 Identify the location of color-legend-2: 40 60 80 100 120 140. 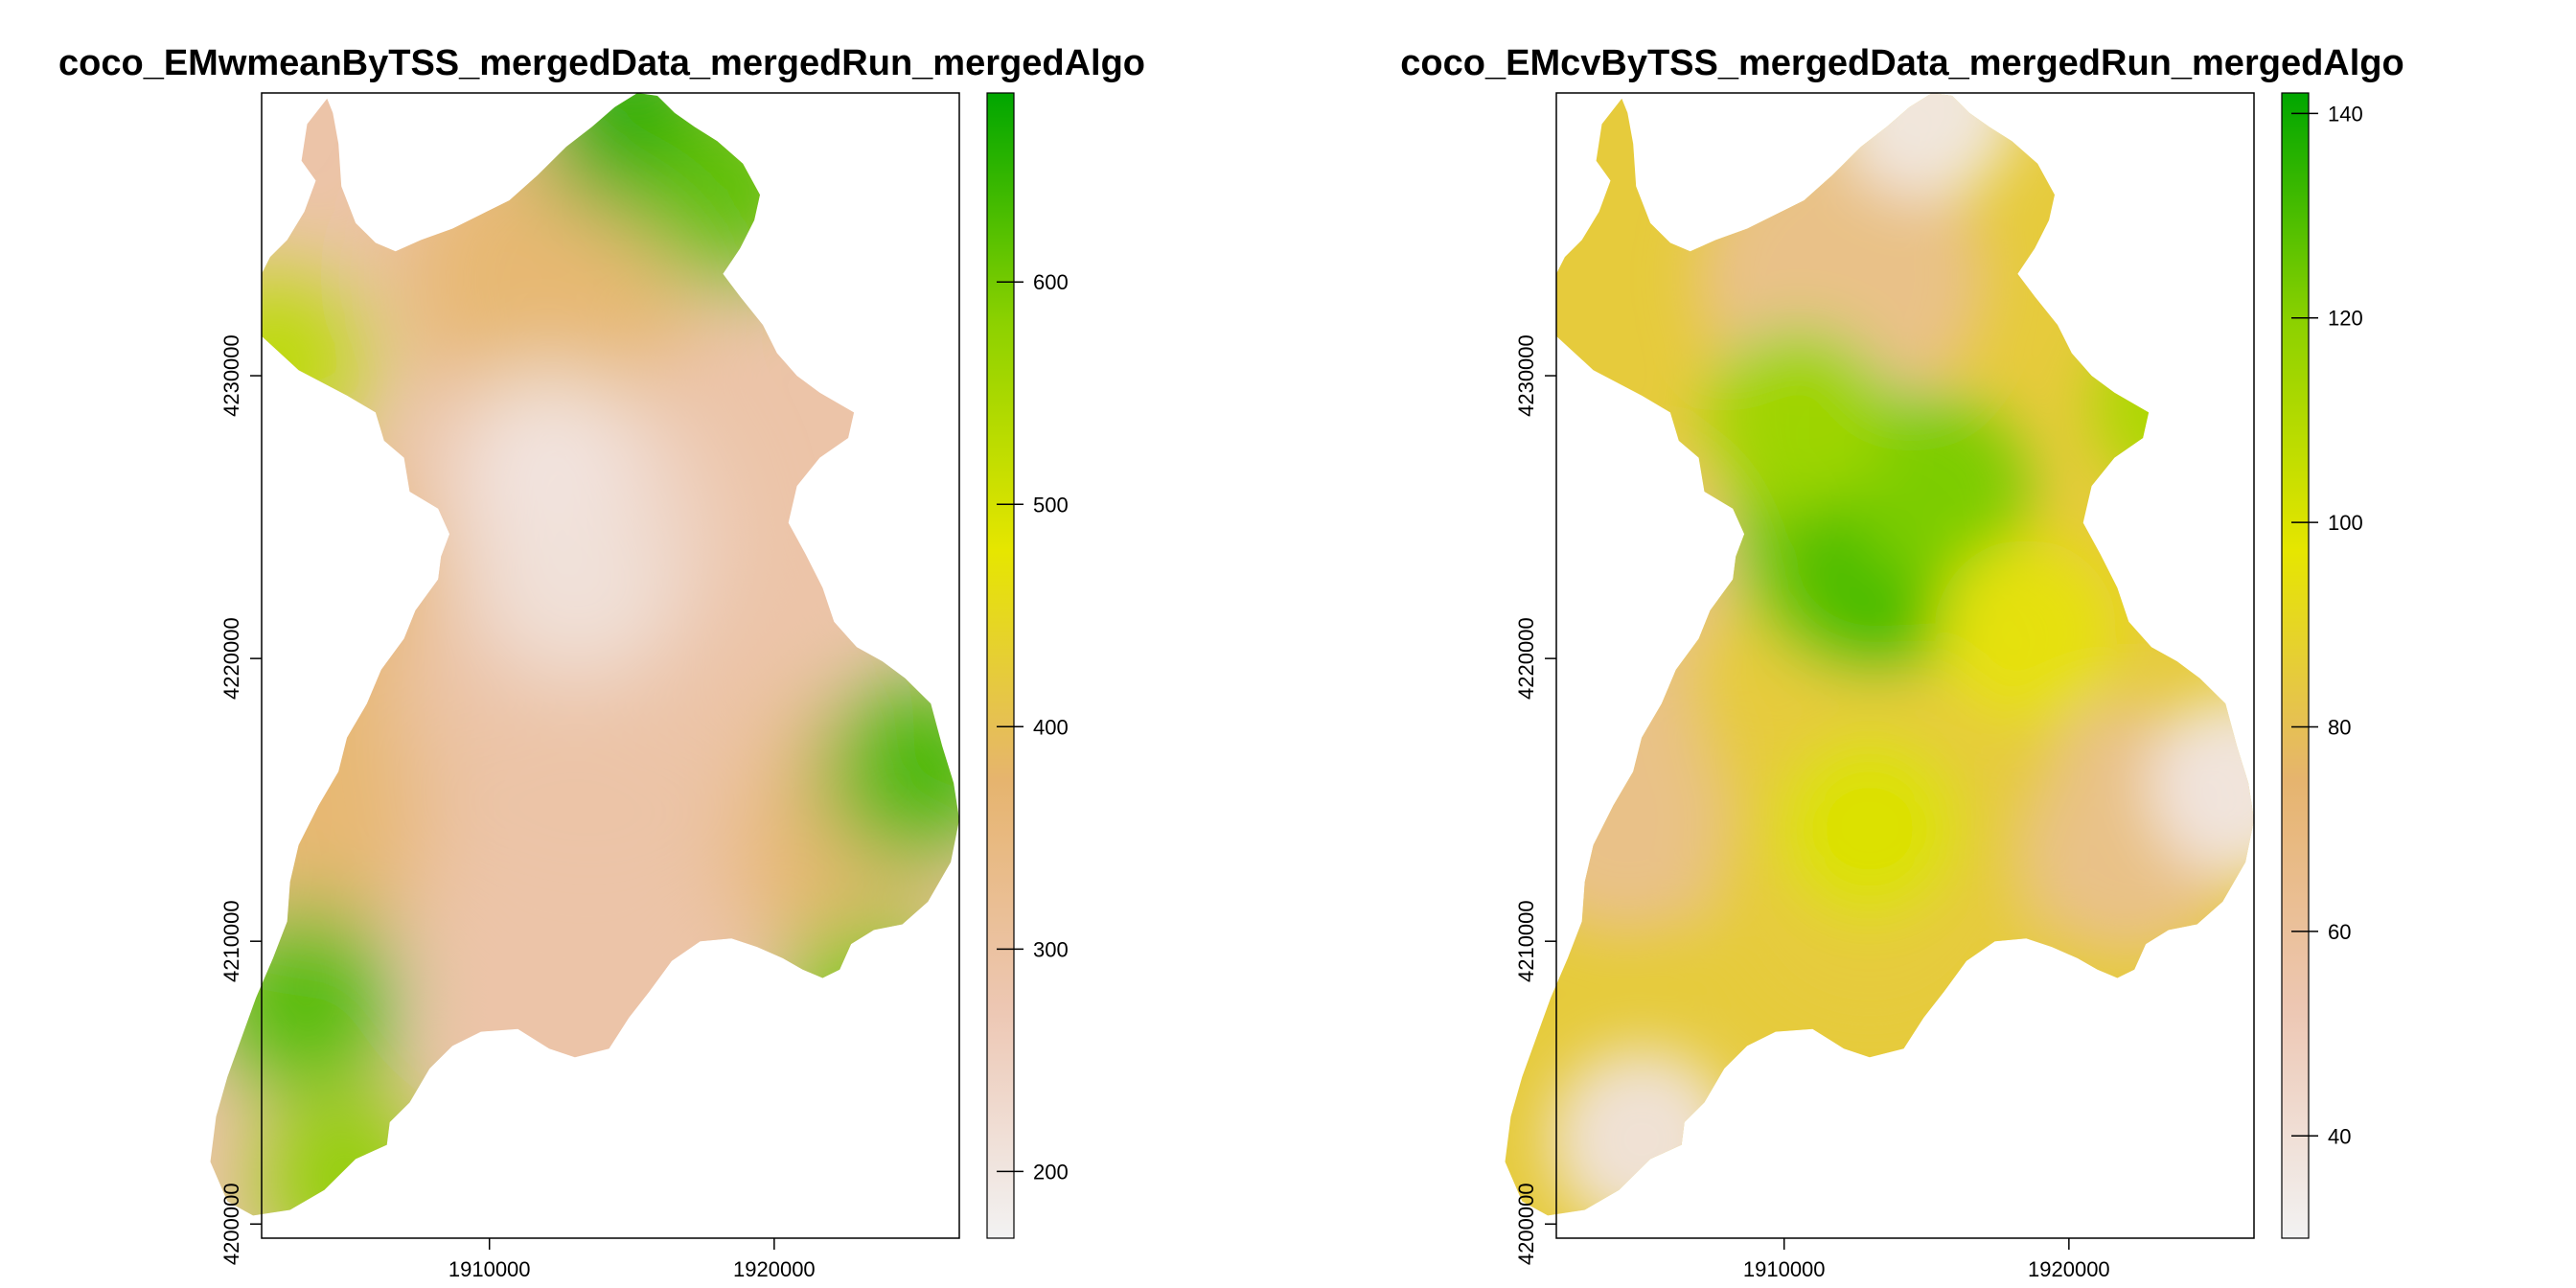
(2322, 665).